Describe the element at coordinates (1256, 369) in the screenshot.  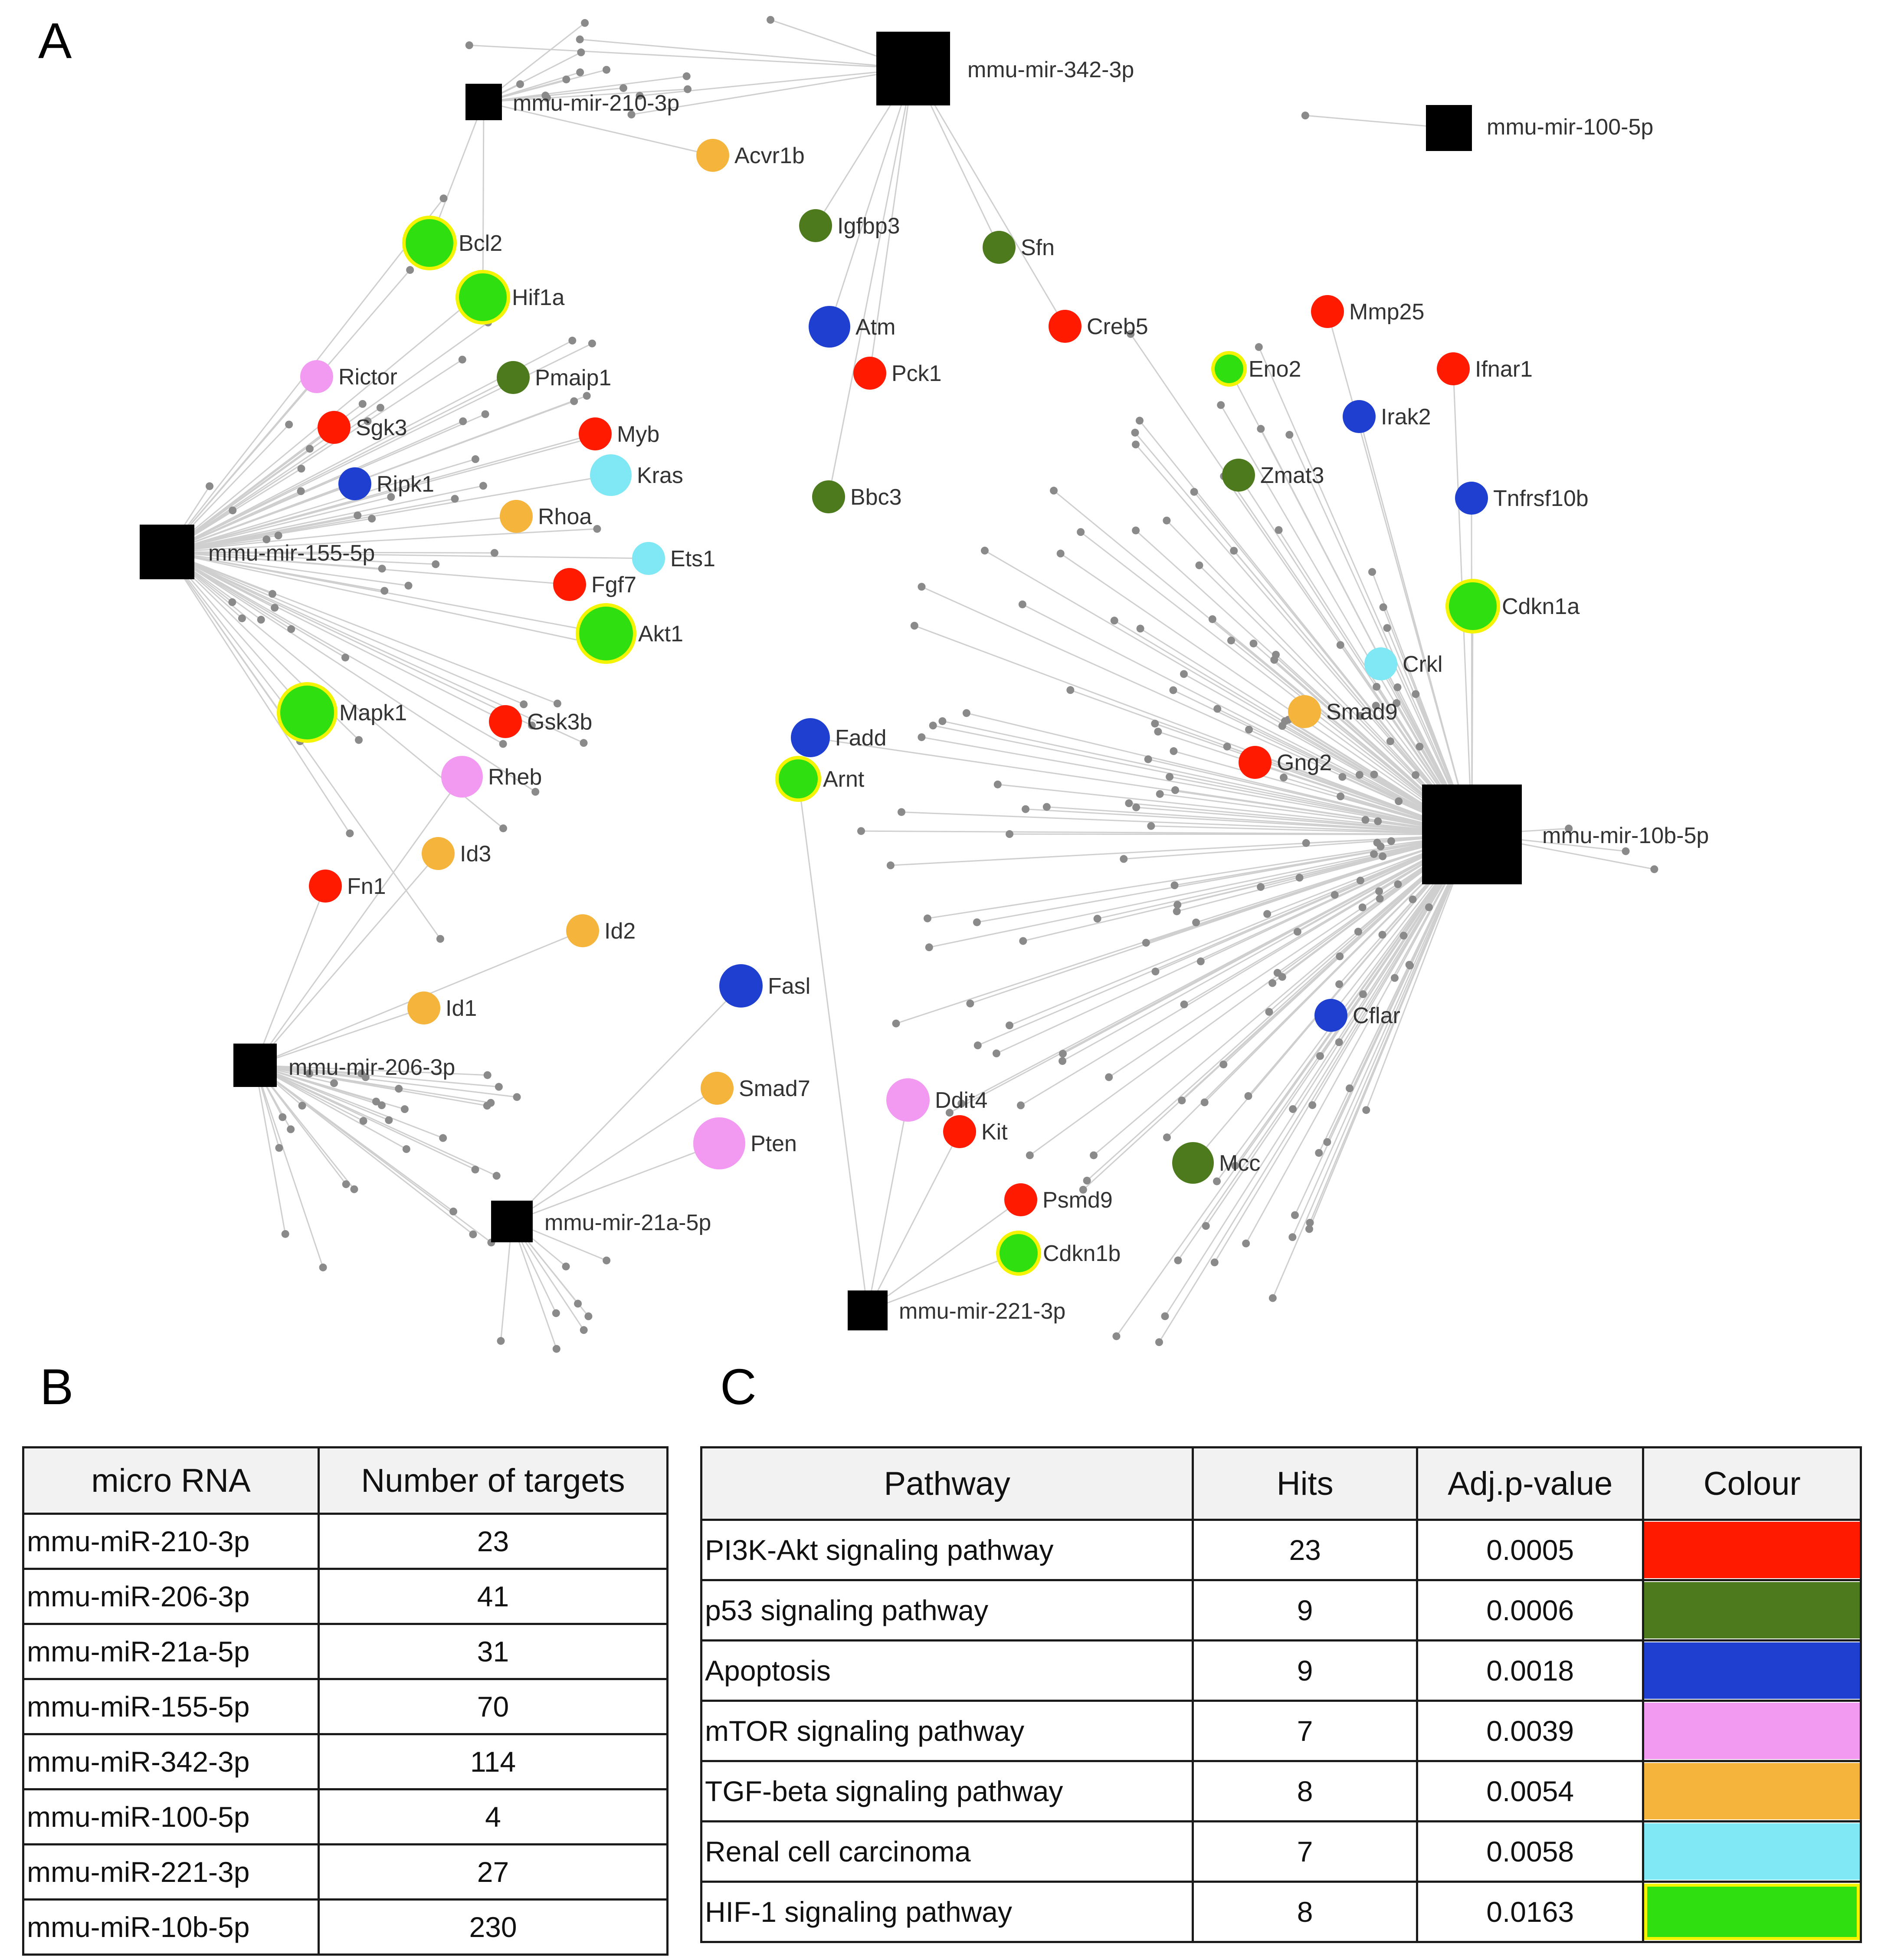
I see `gene-node-eno2: Eno2` at that location.